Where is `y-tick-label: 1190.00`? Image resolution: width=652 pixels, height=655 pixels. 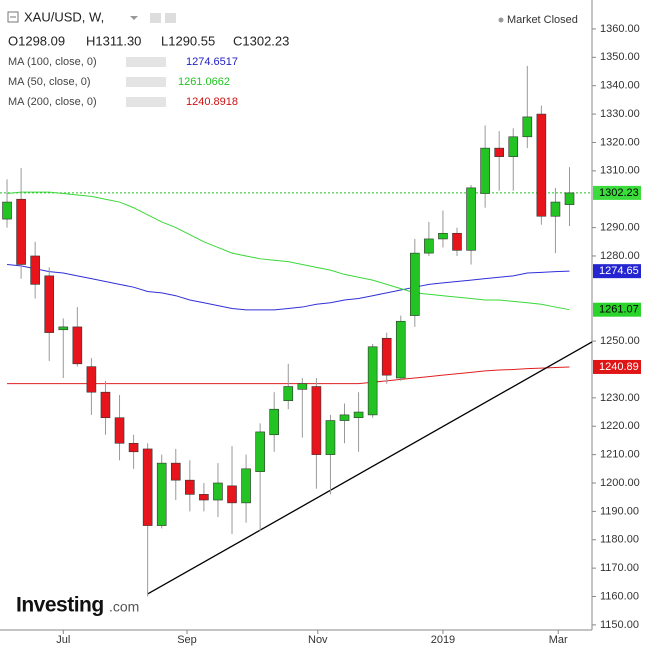 y-tick-label: 1190.00 is located at coordinates (619, 511).